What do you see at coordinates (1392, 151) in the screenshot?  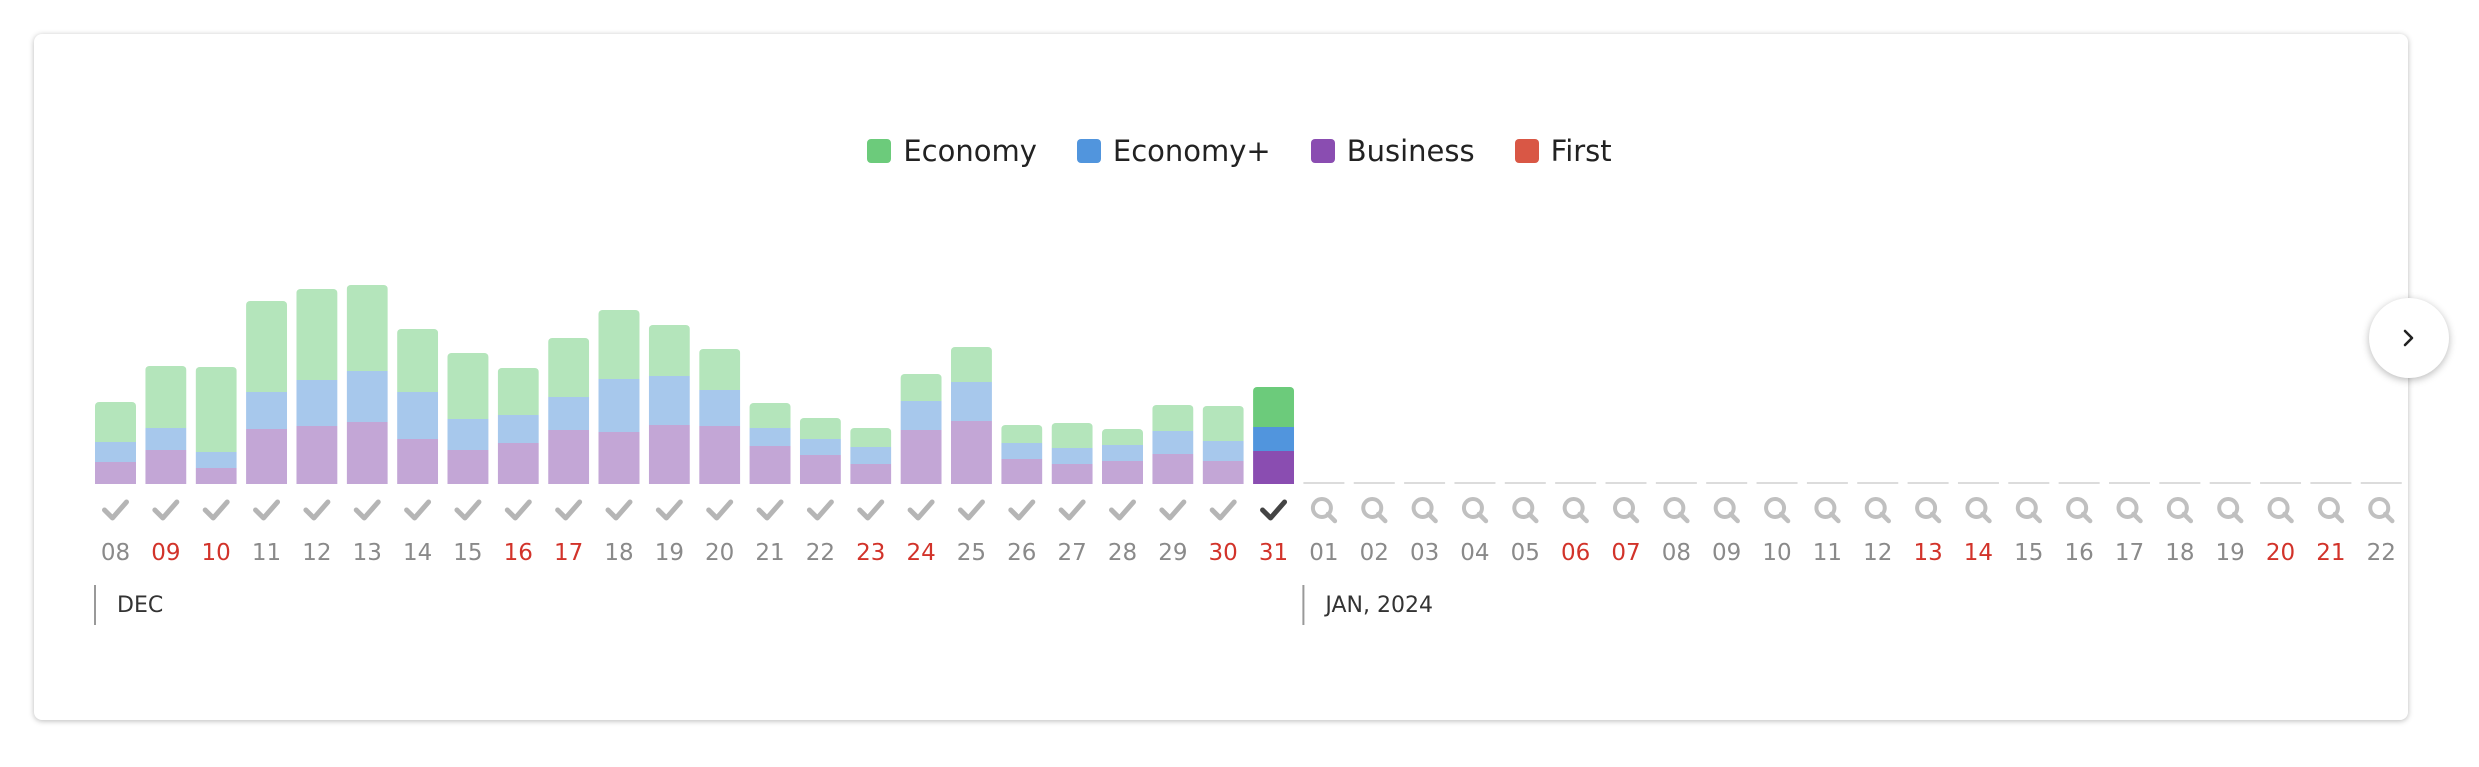 I see `legend-item-business: Business` at bounding box center [1392, 151].